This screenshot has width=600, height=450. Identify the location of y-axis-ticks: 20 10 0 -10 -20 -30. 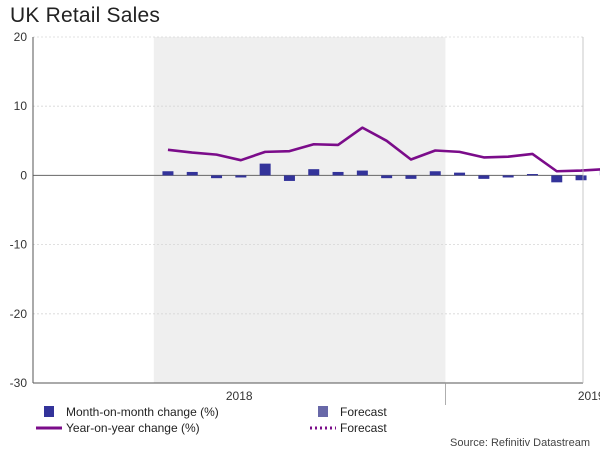
(19, 210).